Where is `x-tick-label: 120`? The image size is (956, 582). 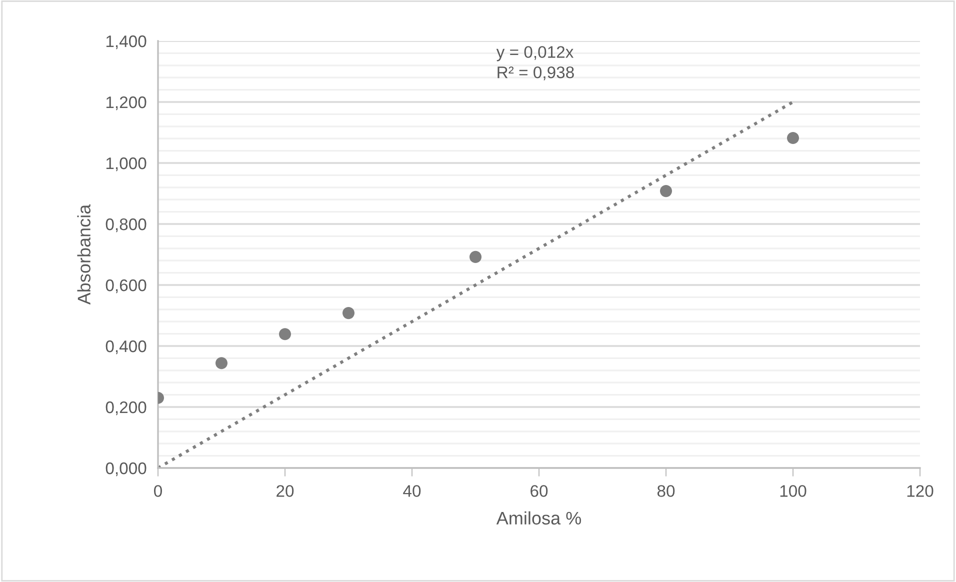 x-tick-label: 120 is located at coordinates (920, 491).